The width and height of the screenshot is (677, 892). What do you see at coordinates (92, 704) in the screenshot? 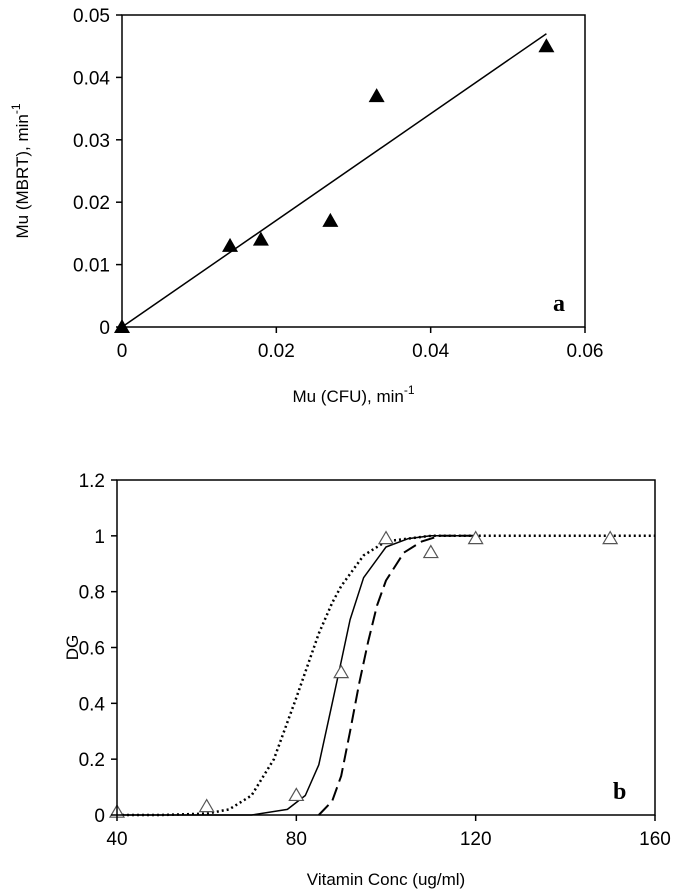
I see `y-tick-label: 0.4` at bounding box center [92, 704].